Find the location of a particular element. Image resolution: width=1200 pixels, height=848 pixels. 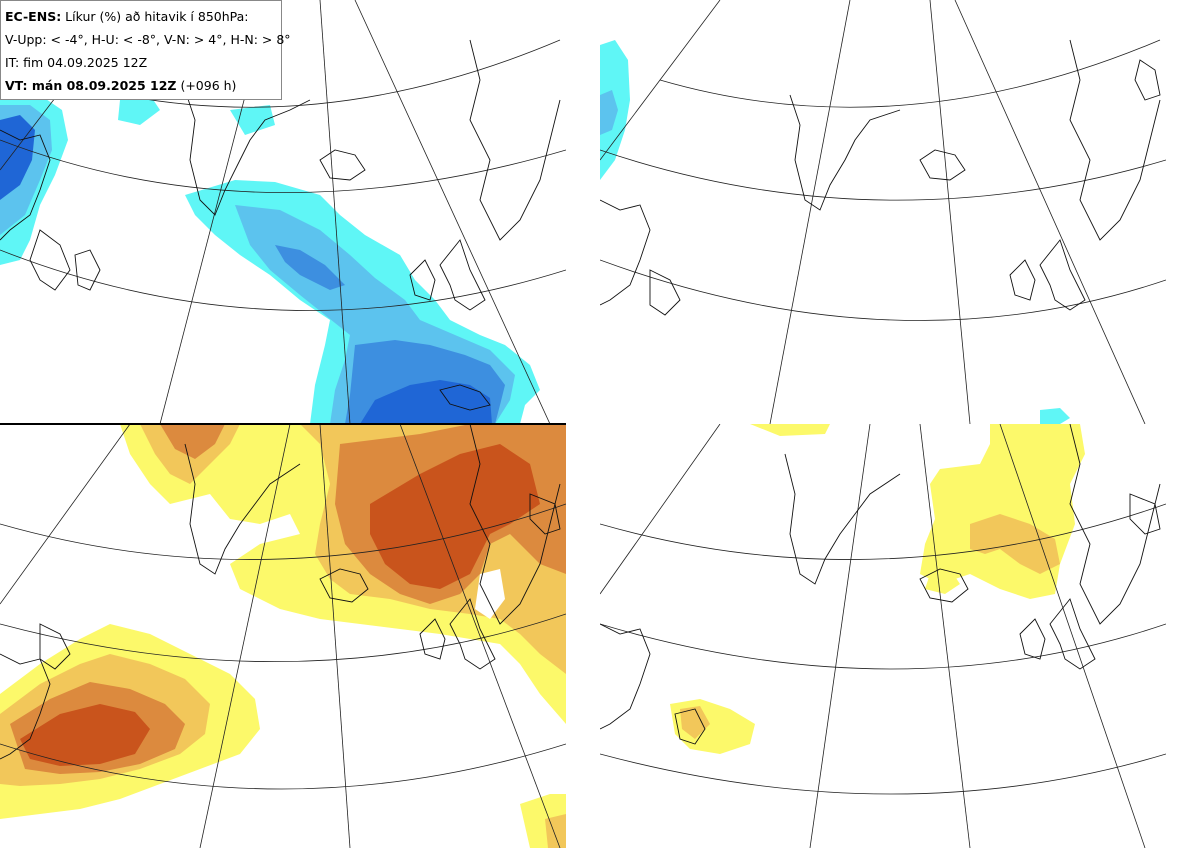

probability-field is located at coordinates (877, 589).